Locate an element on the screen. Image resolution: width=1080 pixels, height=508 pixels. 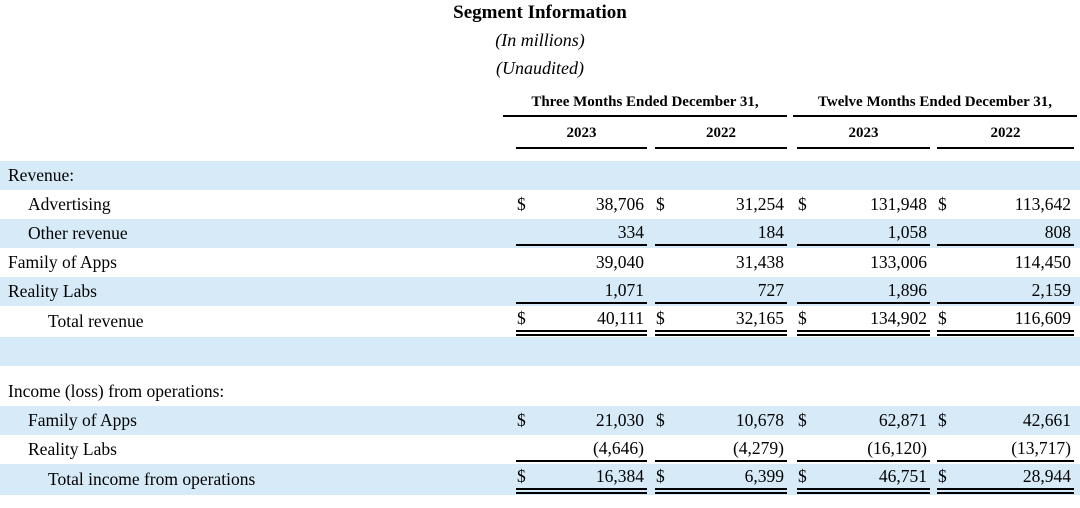
row-label: Other revenue is located at coordinates (78, 233).